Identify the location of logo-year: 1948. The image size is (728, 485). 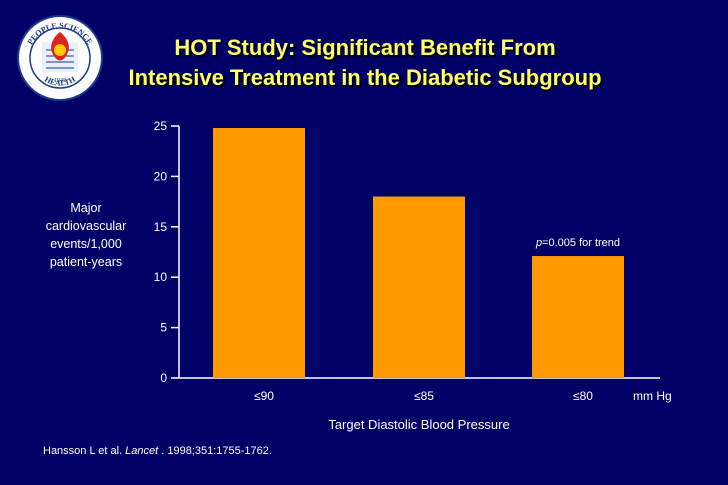
(60, 81).